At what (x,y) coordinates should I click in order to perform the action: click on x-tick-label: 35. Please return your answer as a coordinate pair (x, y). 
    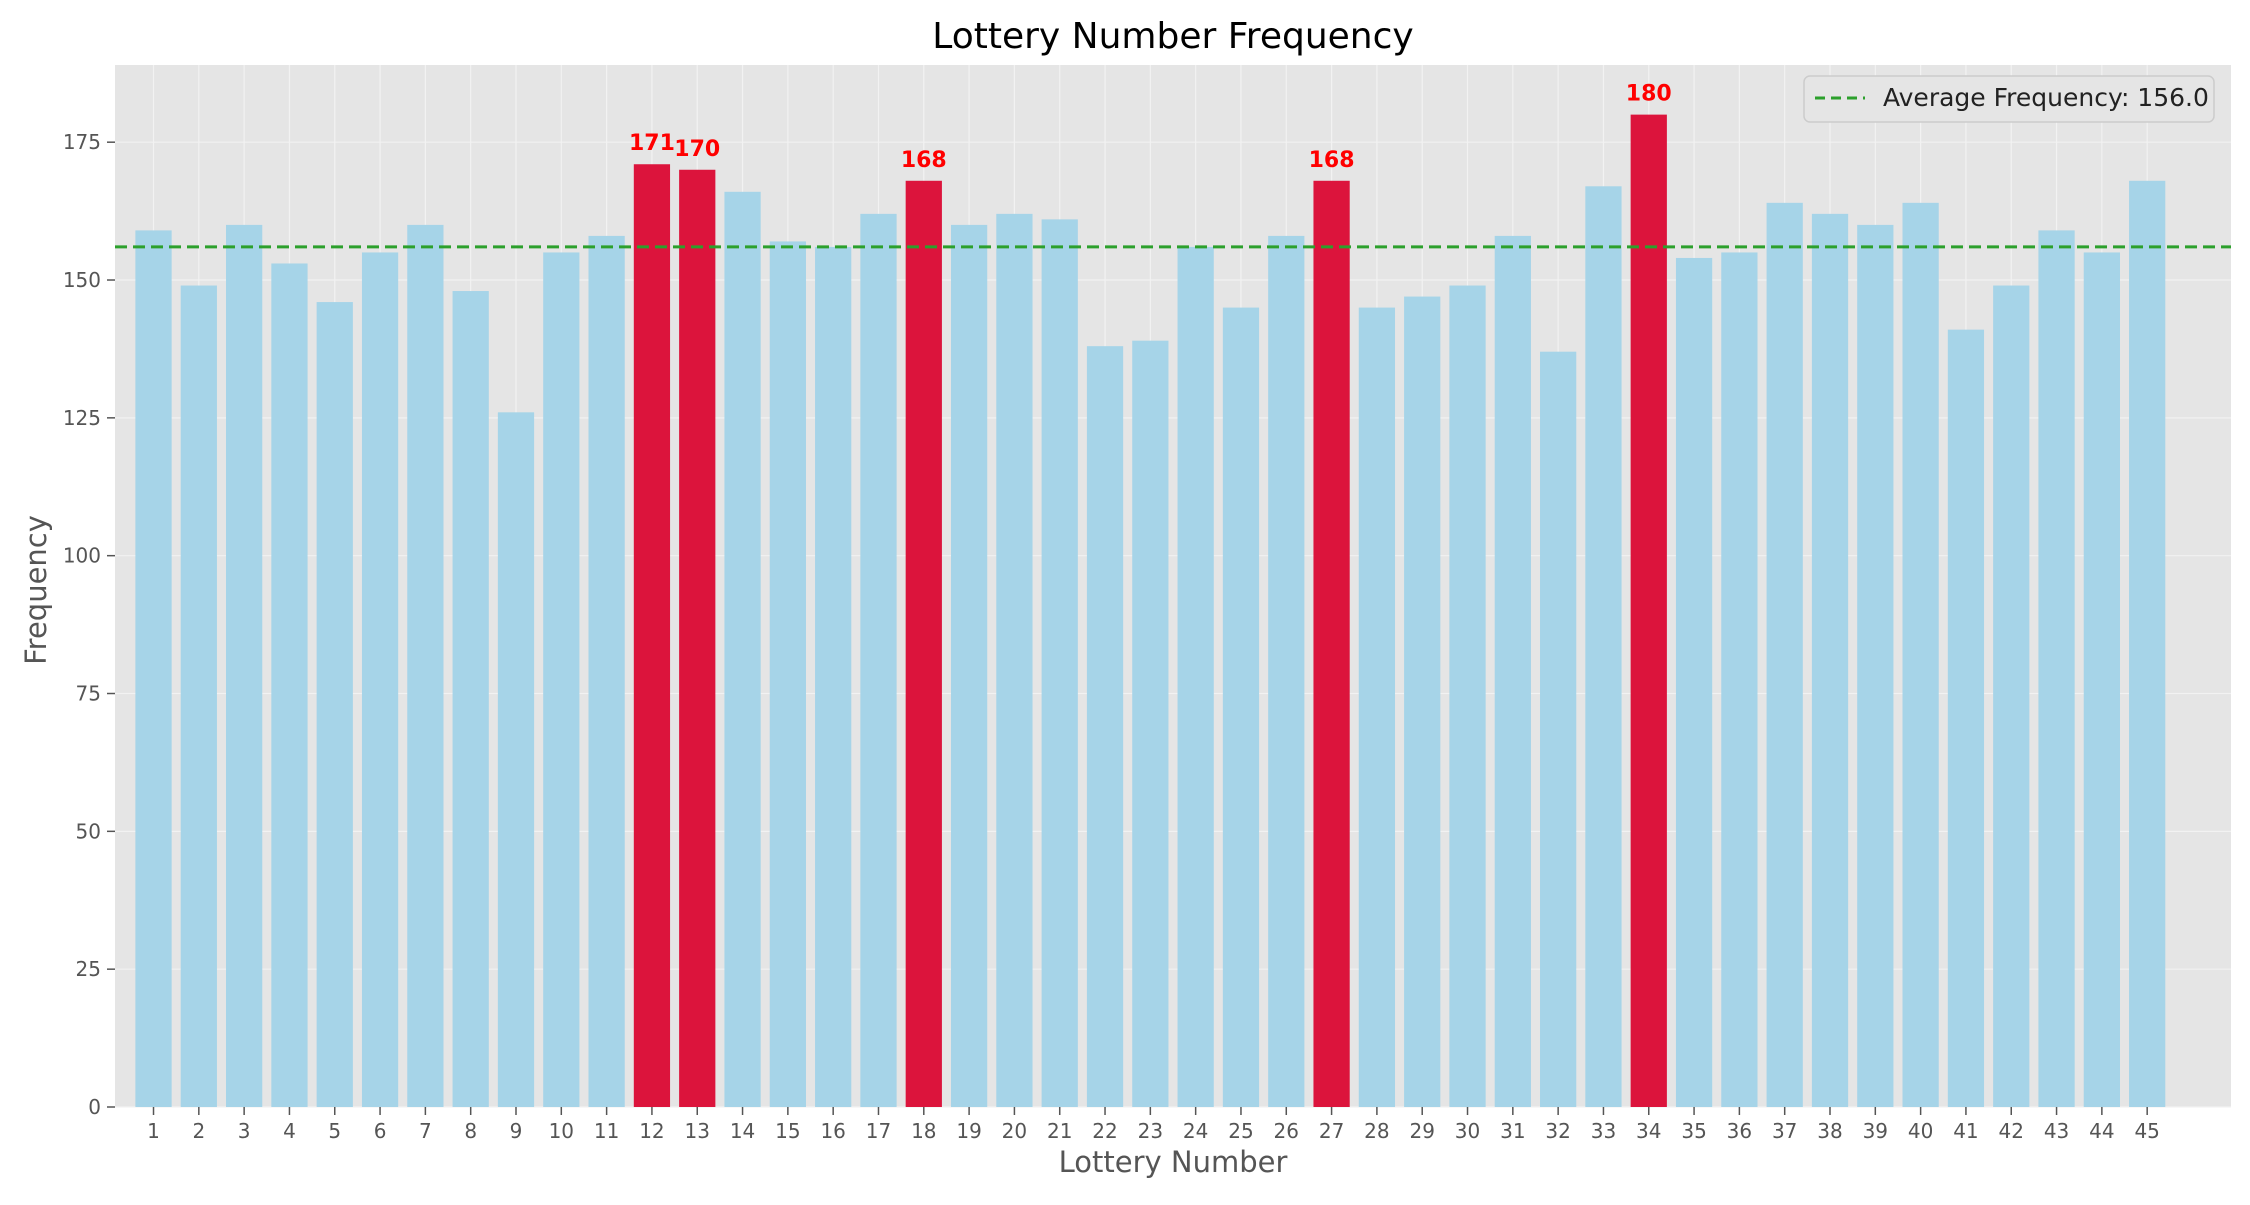
    Looking at the image, I should click on (1693, 1131).